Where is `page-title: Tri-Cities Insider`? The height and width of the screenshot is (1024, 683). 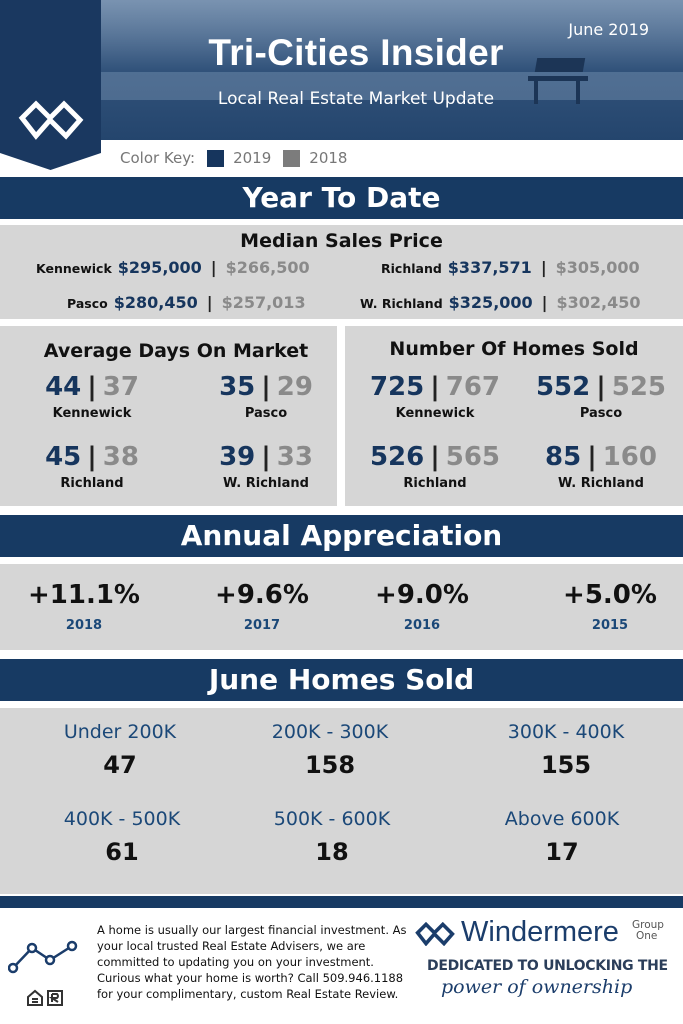 page-title: Tri-Cities Insider is located at coordinates (356, 52).